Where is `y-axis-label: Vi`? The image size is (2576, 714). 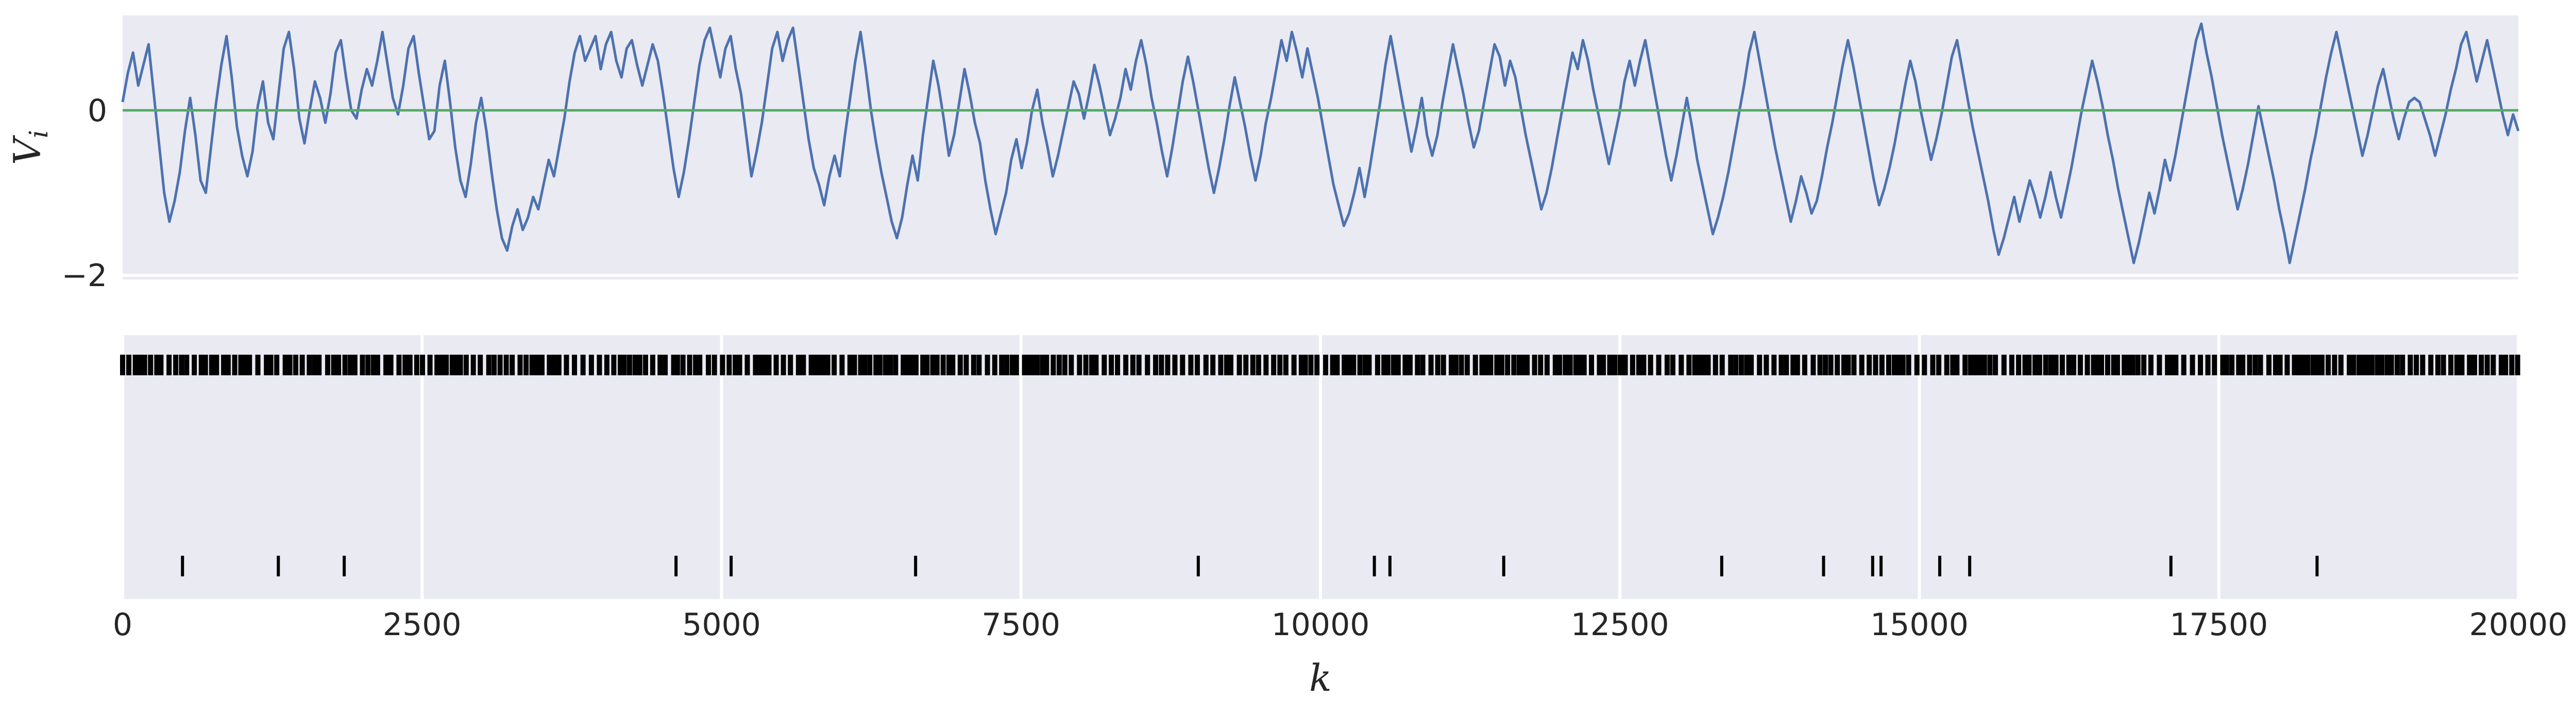 y-axis-label: Vi is located at coordinates (30, 147).